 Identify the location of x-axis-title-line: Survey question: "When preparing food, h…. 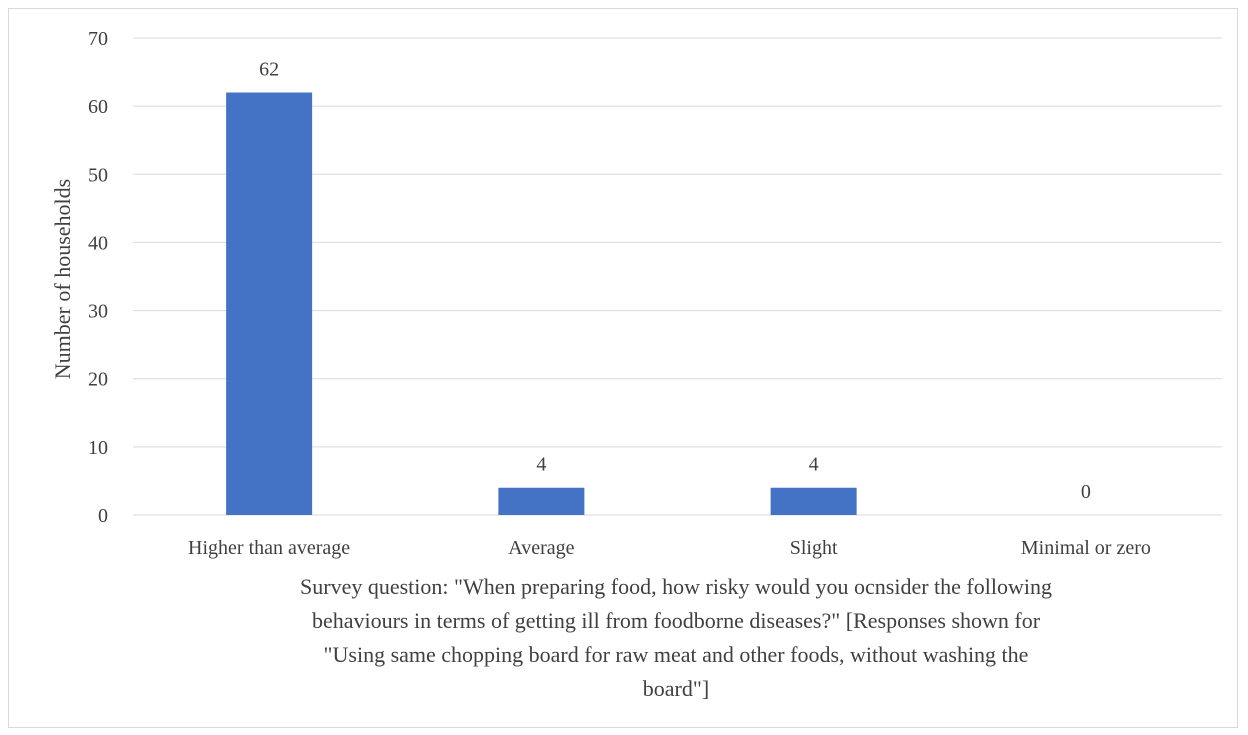
(676, 586).